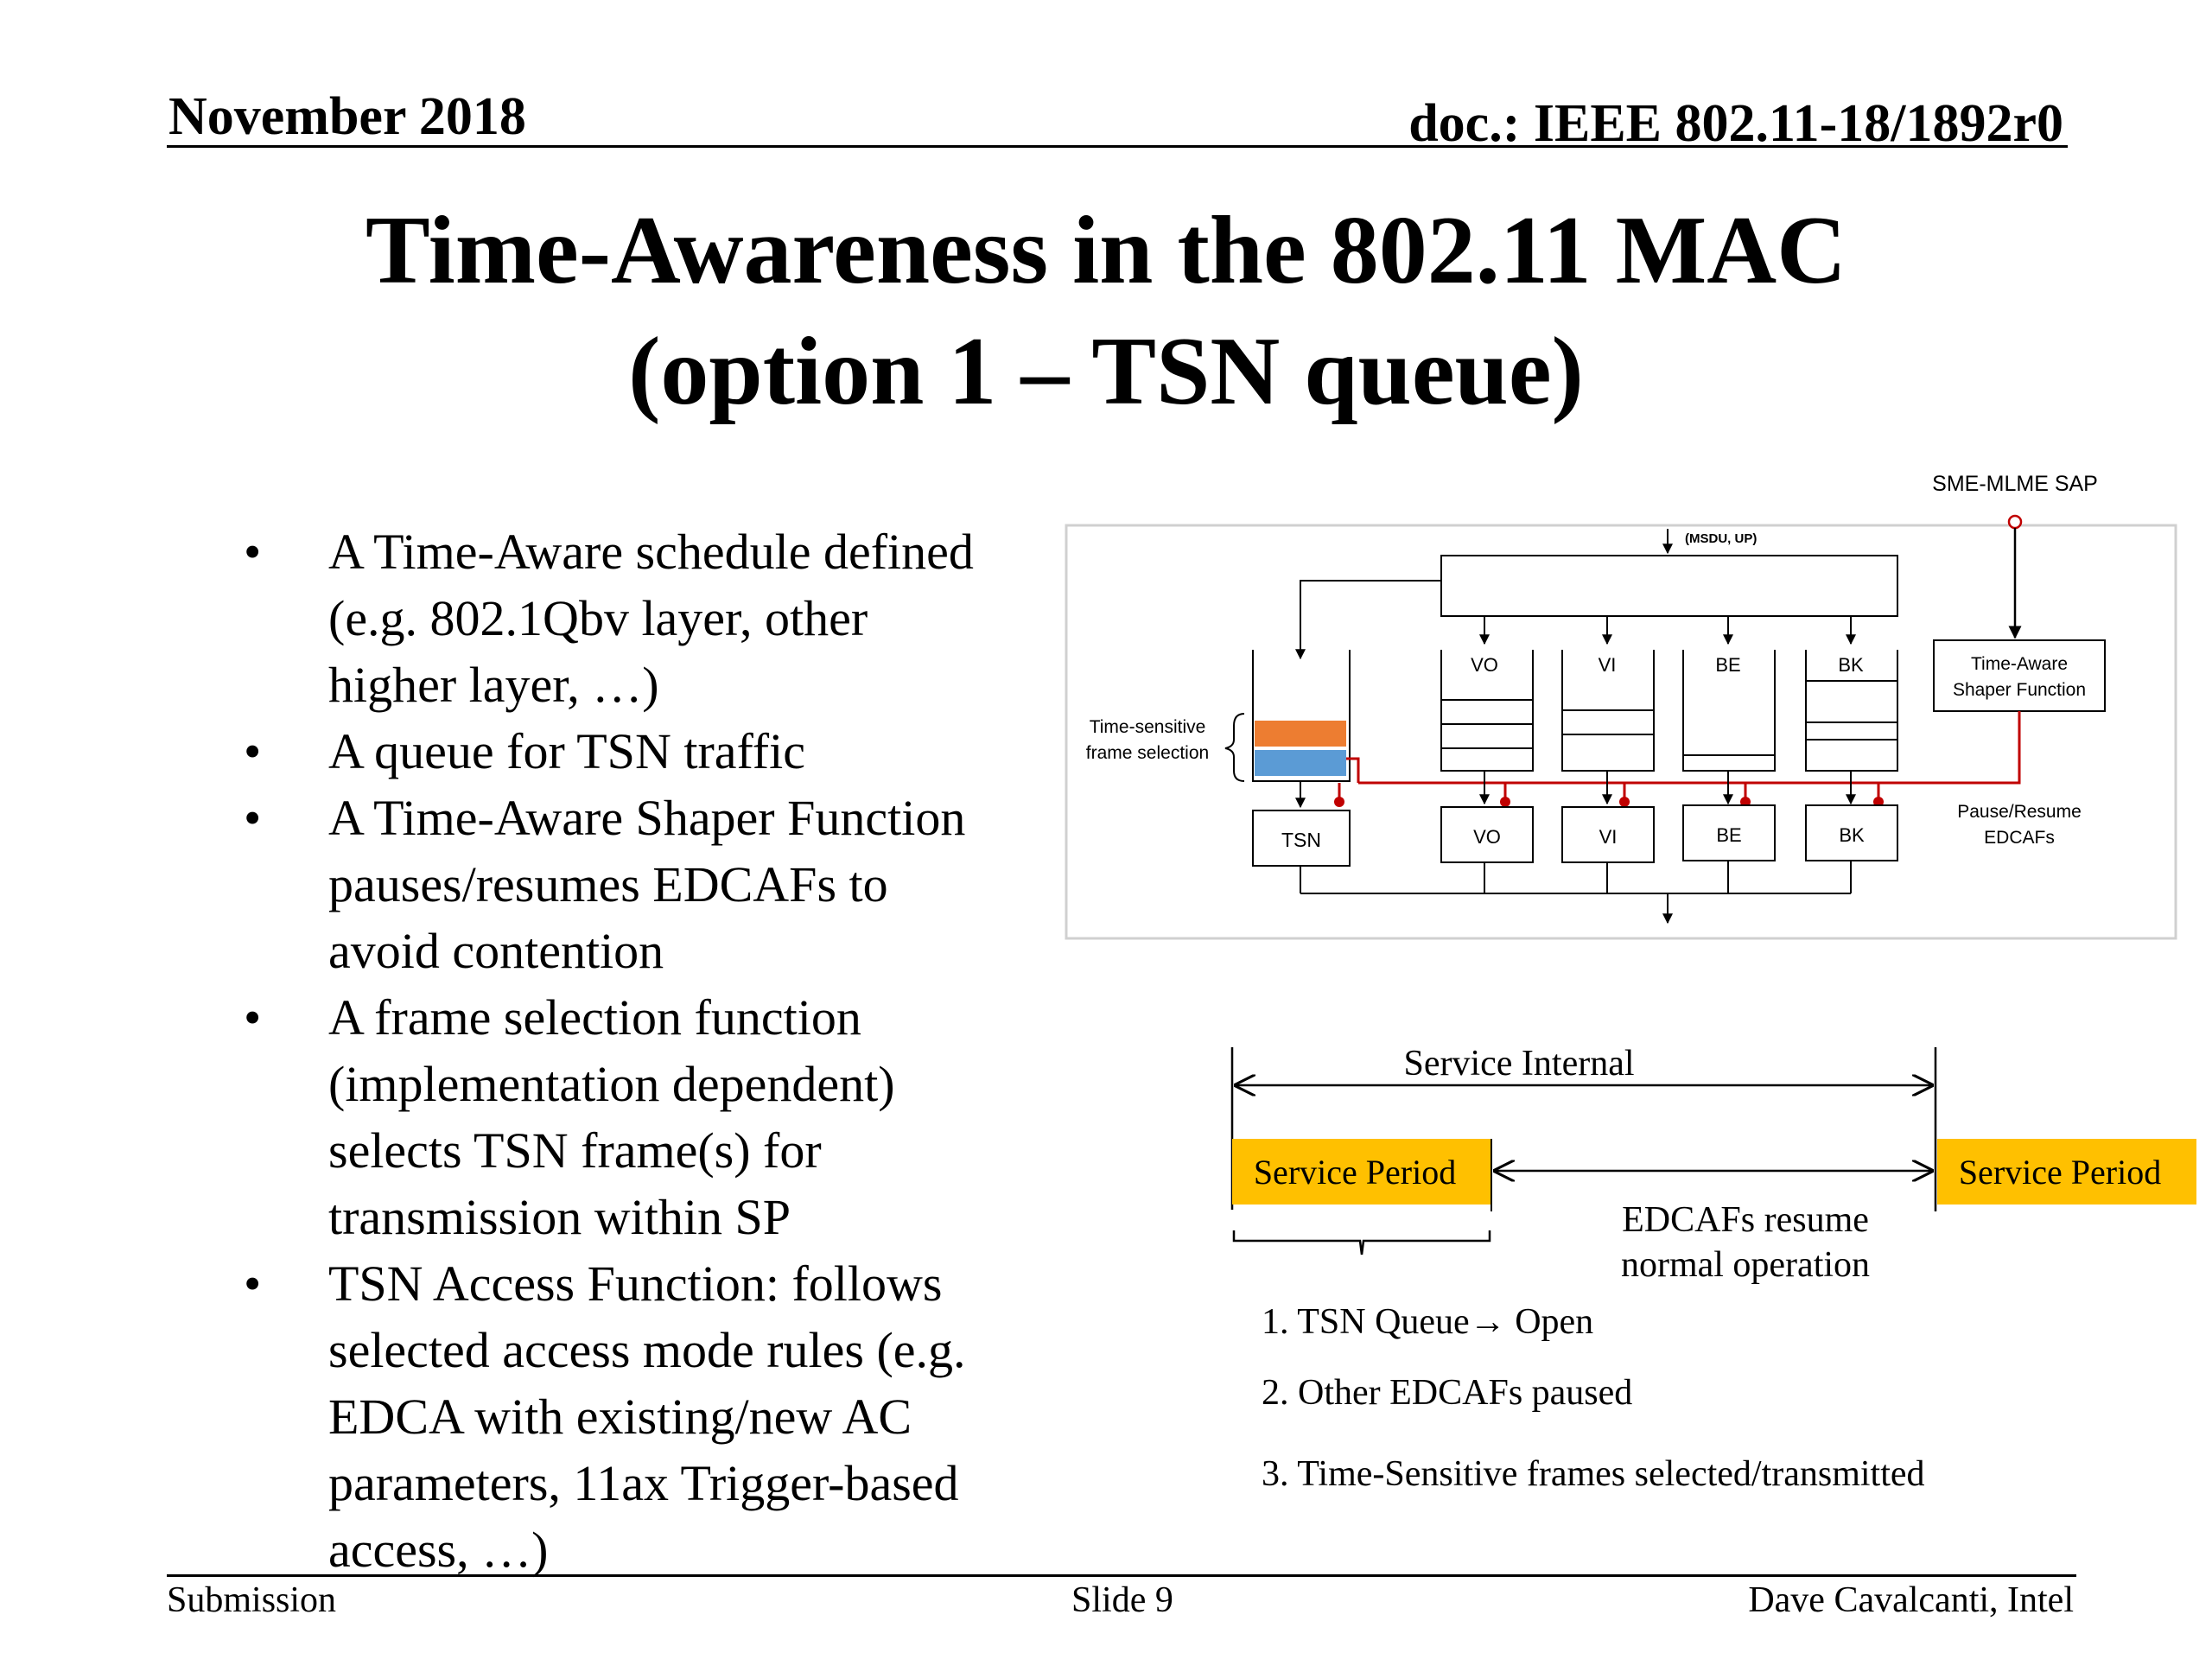  Describe the element at coordinates (643, 1483) in the screenshot. I see `bullet-text: parameters, 11ax Trigger-based` at that location.